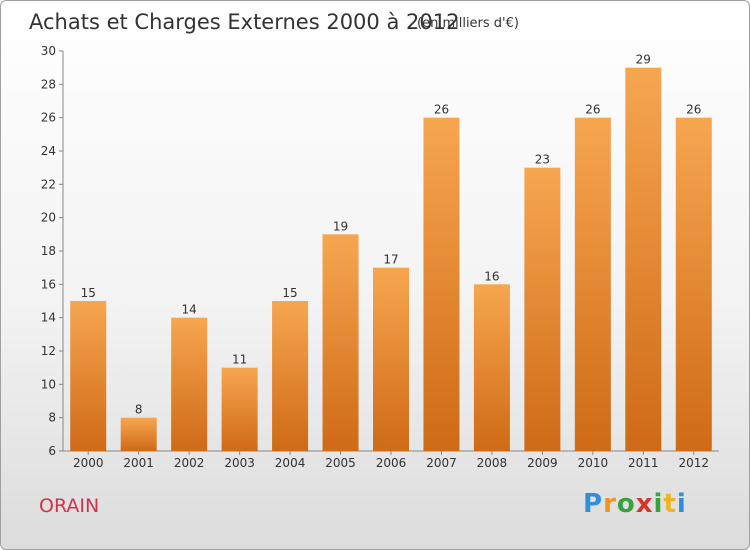  What do you see at coordinates (48, 351) in the screenshot?
I see `y-tick-label: 12` at bounding box center [48, 351].